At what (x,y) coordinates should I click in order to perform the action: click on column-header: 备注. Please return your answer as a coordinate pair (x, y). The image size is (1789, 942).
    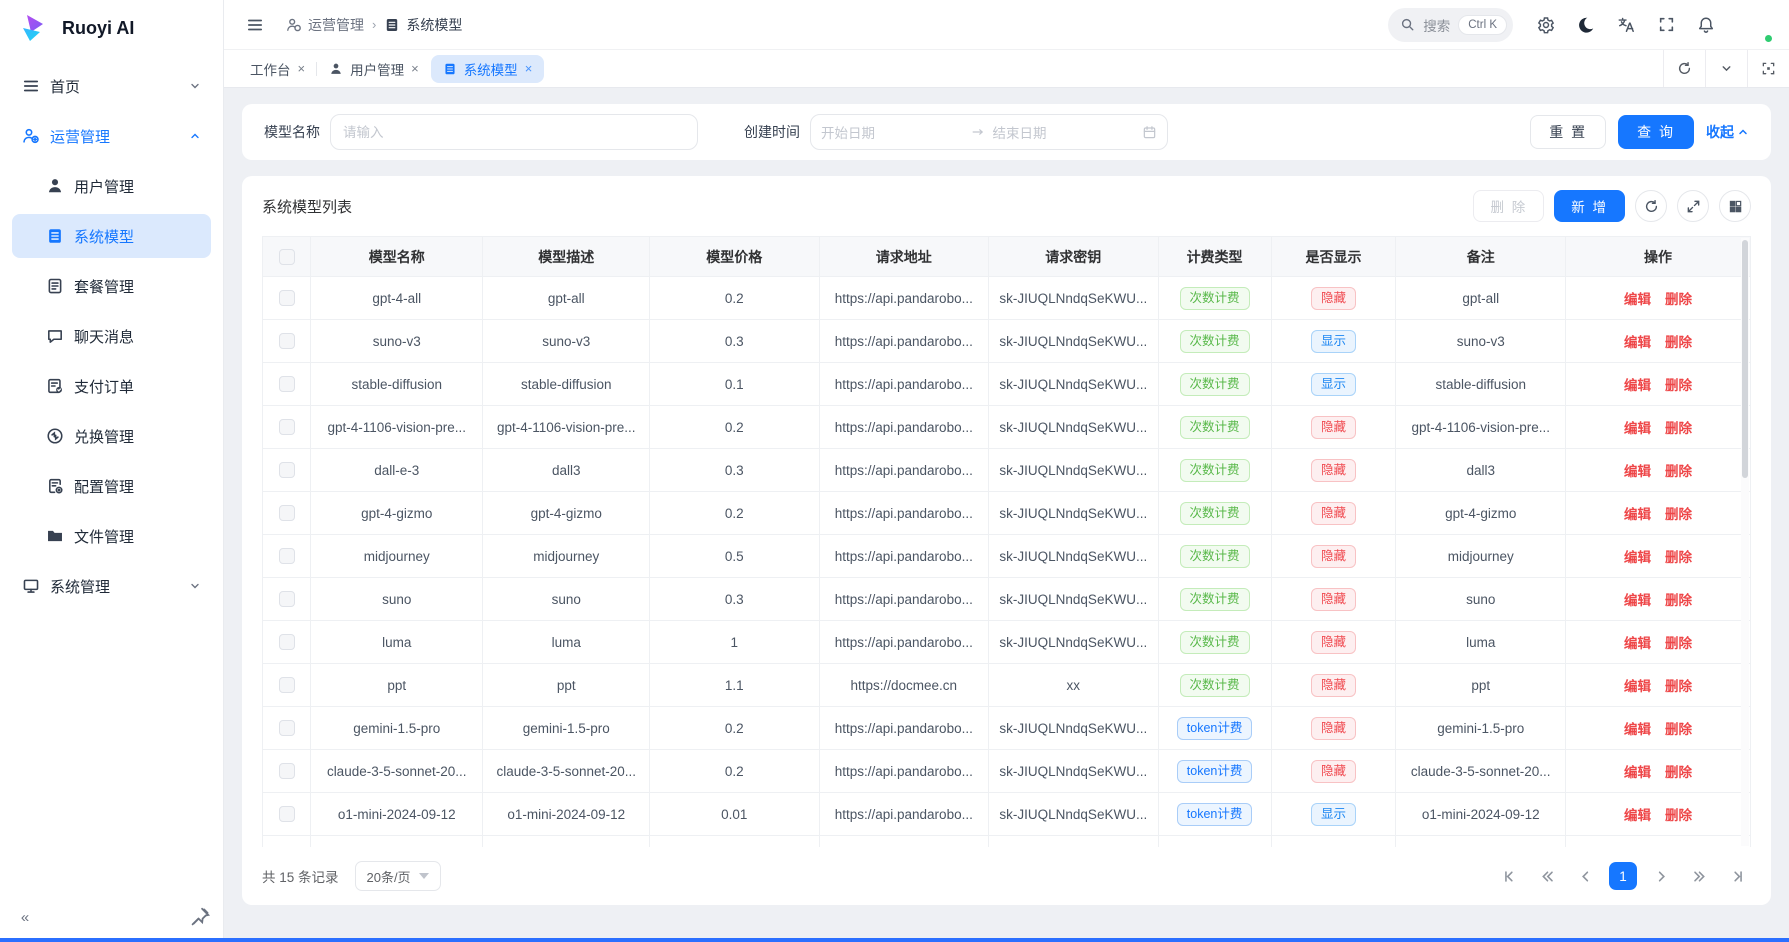
    Looking at the image, I should click on (1481, 257).